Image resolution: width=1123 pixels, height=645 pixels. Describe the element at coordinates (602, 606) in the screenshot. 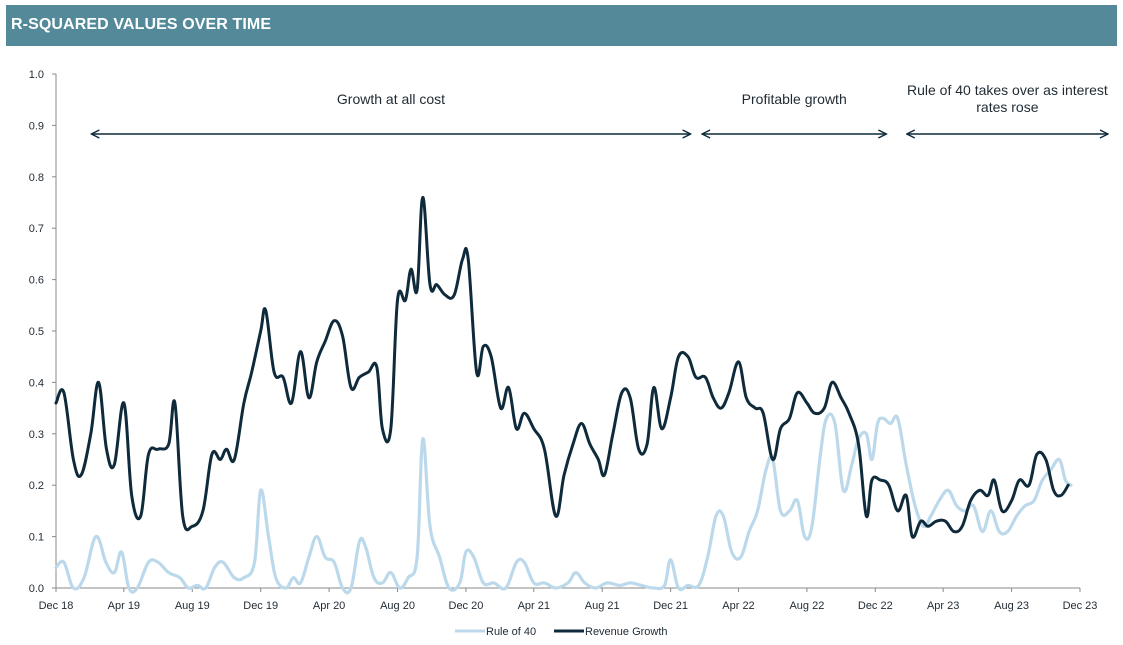

I see `x-tick-label: Aug 21` at that location.